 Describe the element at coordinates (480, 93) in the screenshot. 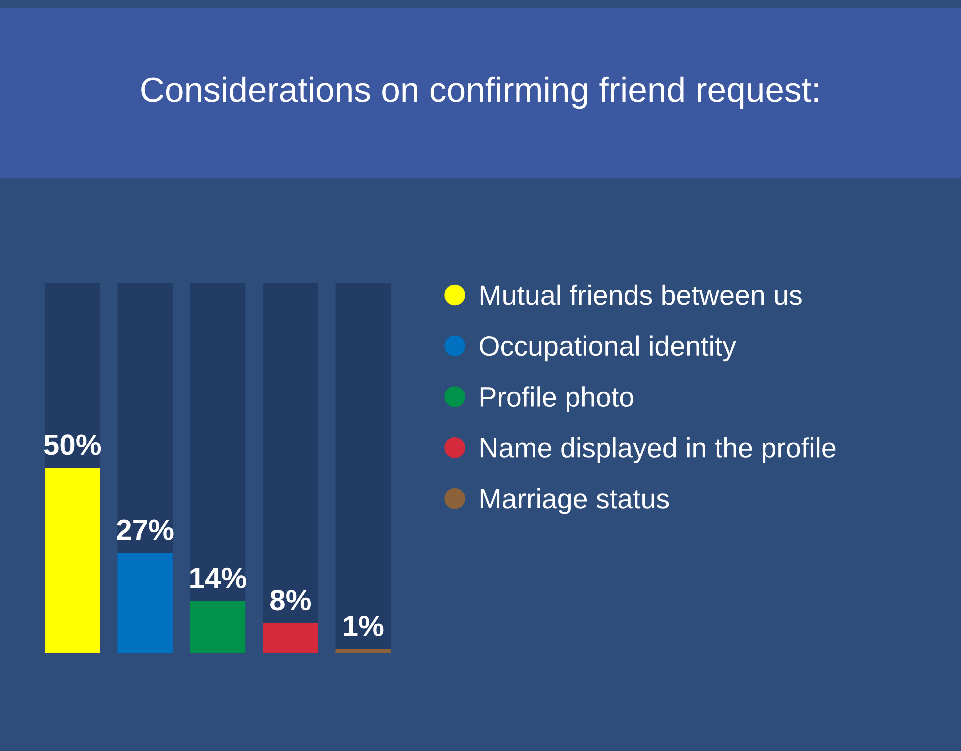

I see `text: Considerations on confirming friend request:` at that location.